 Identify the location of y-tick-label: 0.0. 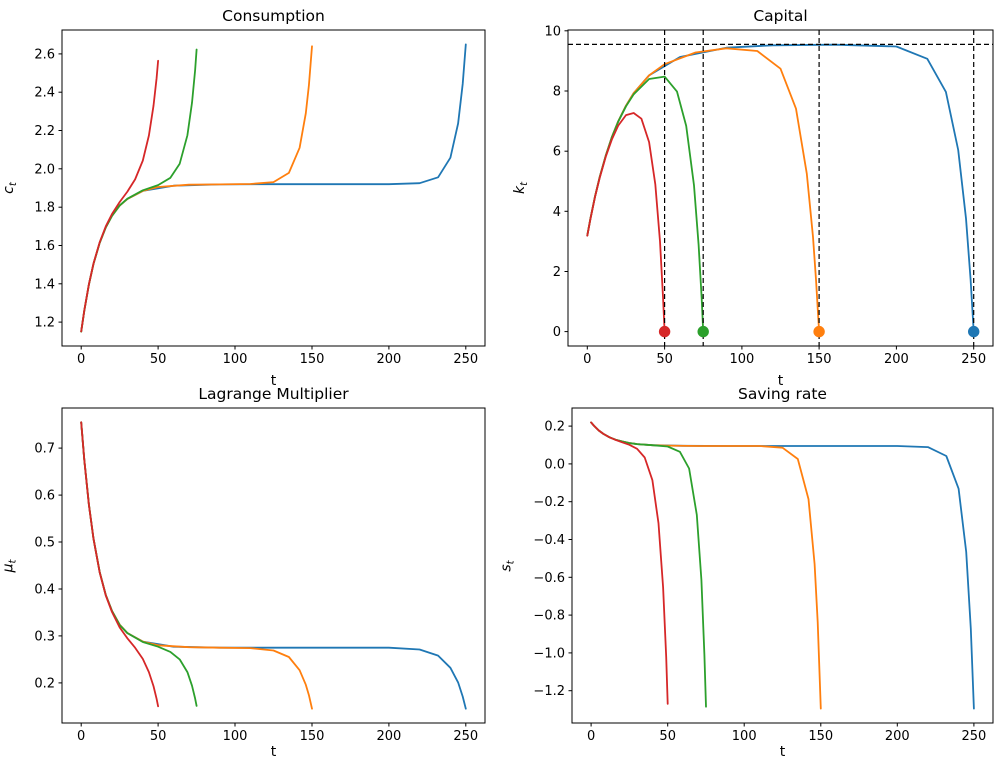
(554, 464).